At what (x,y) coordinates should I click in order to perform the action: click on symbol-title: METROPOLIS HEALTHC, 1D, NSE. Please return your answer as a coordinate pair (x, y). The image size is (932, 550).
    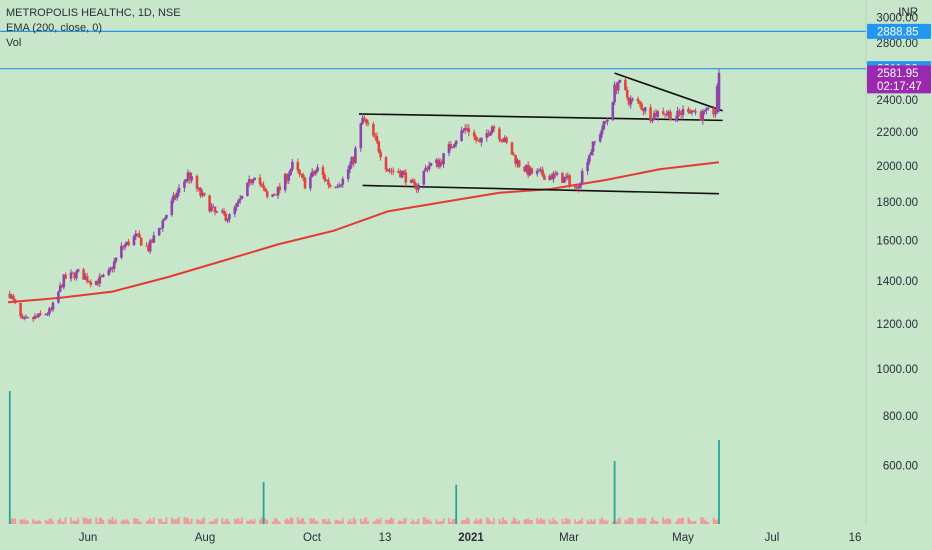
    Looking at the image, I should click on (93, 13).